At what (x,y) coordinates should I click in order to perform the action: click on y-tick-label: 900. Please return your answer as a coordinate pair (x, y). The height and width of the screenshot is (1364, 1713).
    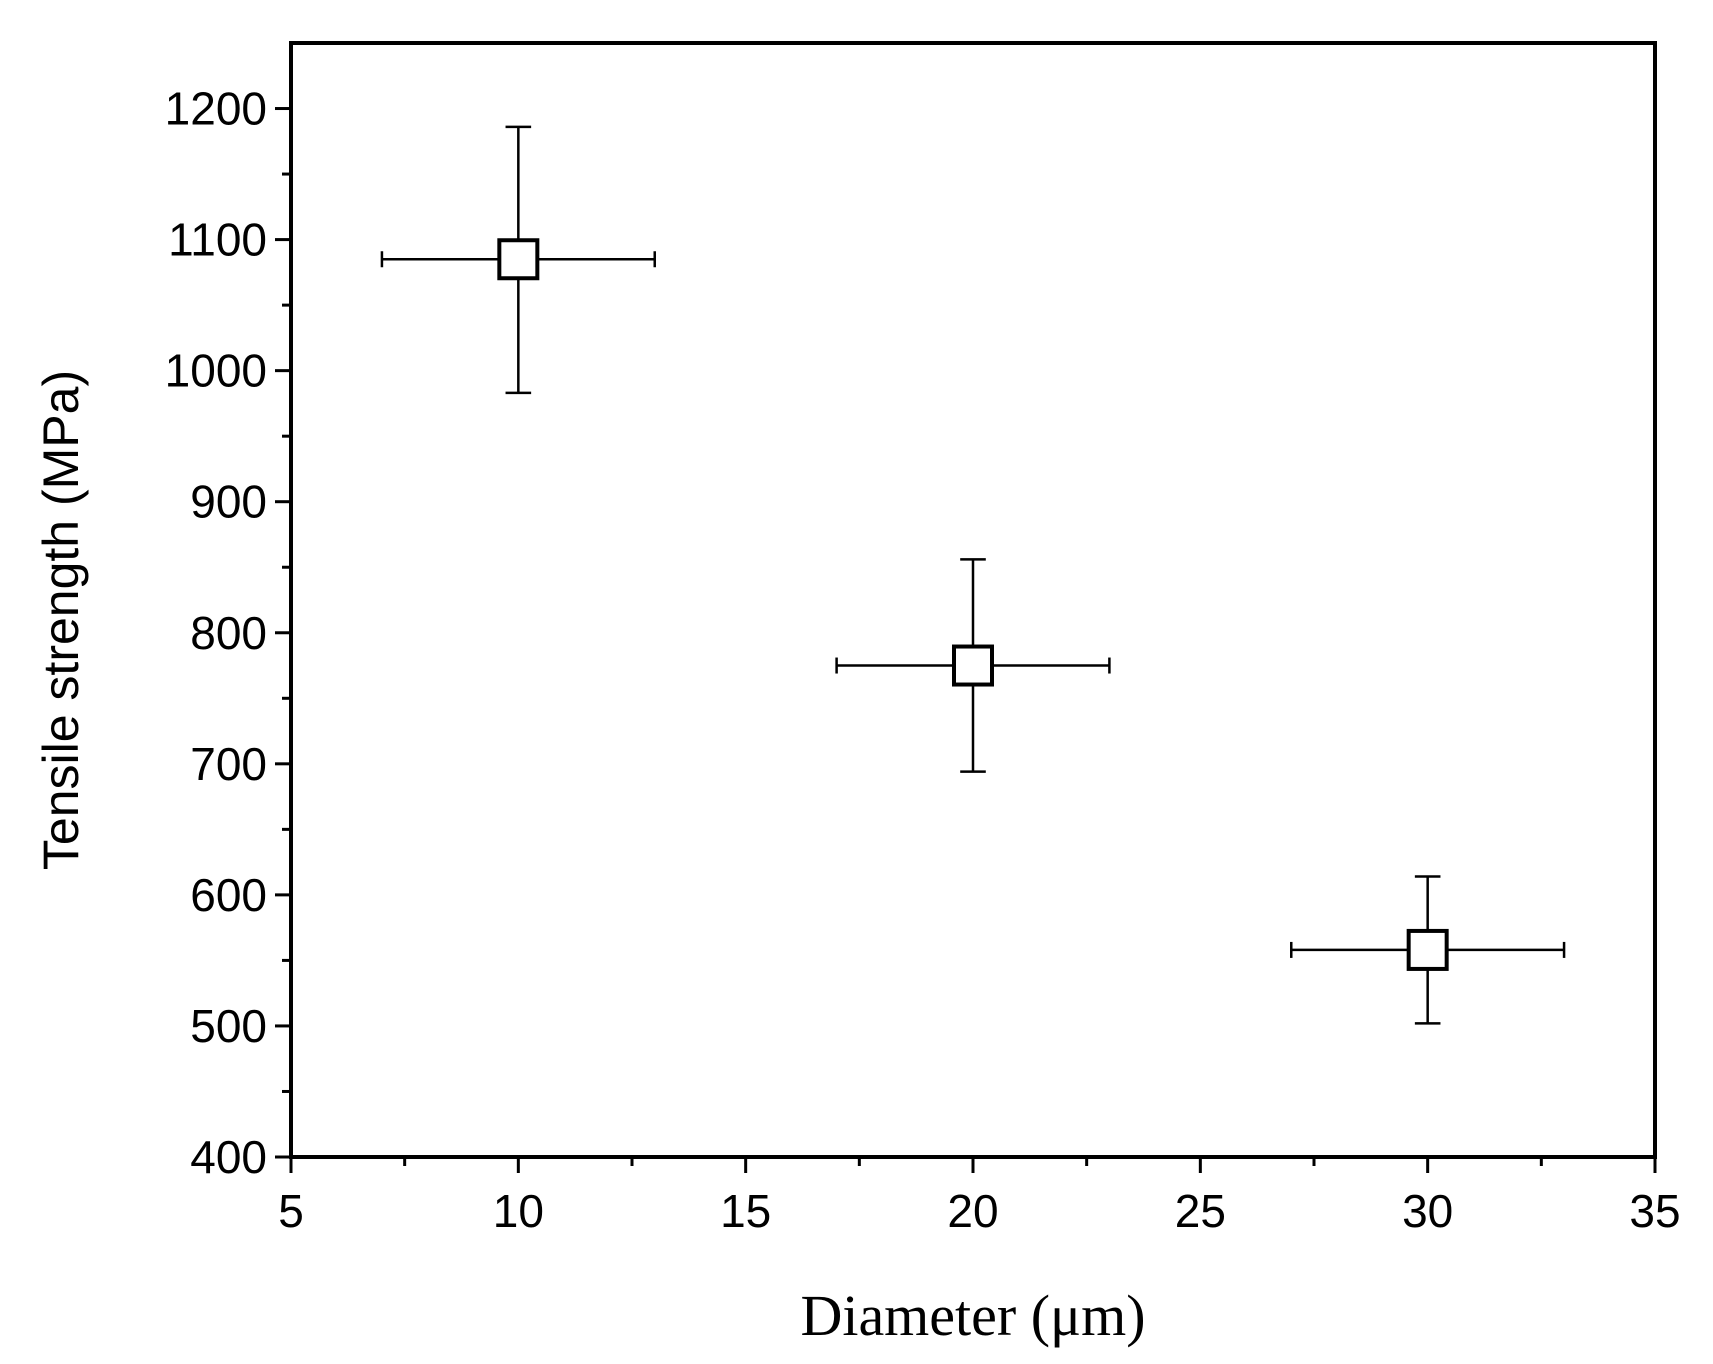
    Looking at the image, I should click on (228, 502).